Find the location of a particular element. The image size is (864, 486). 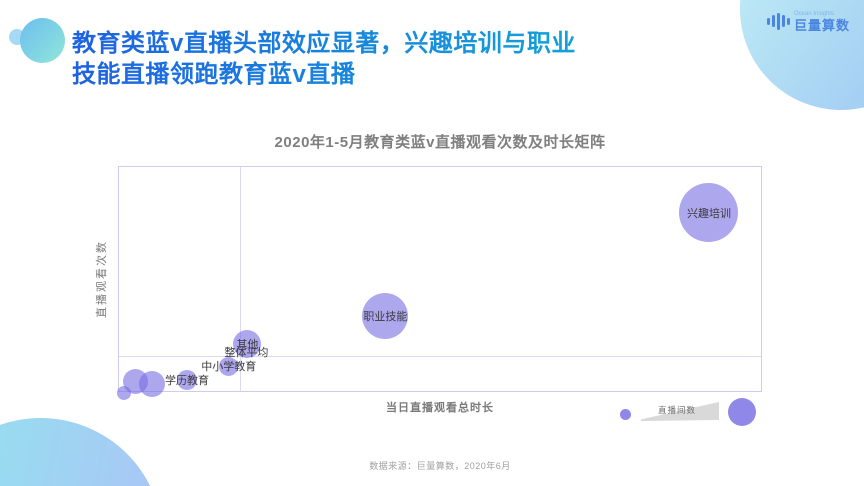

bubble-label: 职业技能 is located at coordinates (385, 316).